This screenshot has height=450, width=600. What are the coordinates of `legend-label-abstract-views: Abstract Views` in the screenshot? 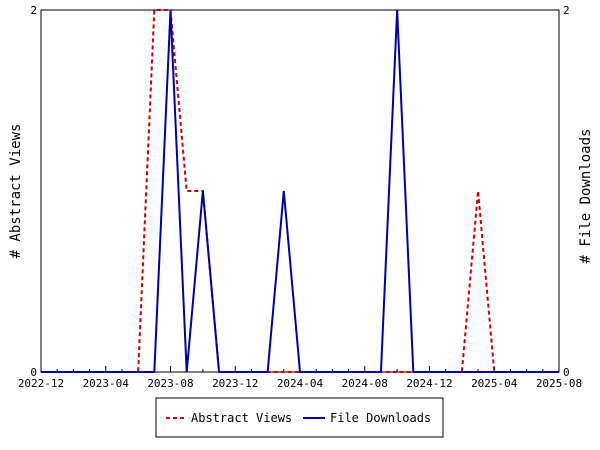 It's located at (241, 418).